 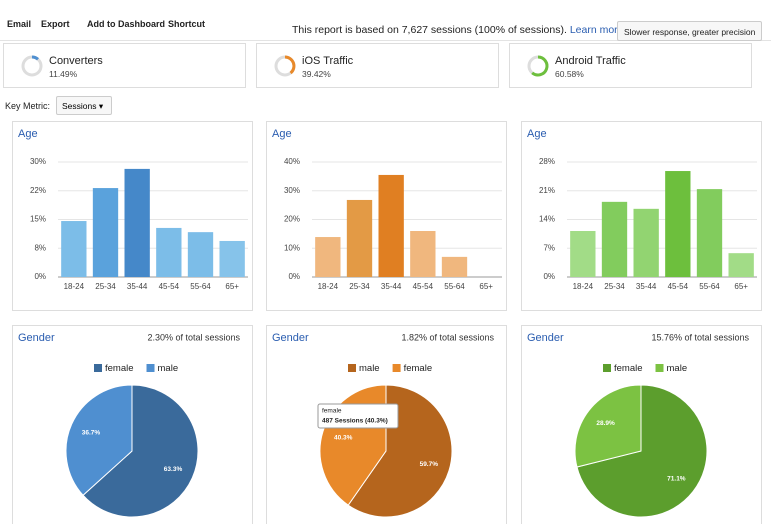 What do you see at coordinates (596, 30) in the screenshot?
I see `learn-more: Learn more` at bounding box center [596, 30].